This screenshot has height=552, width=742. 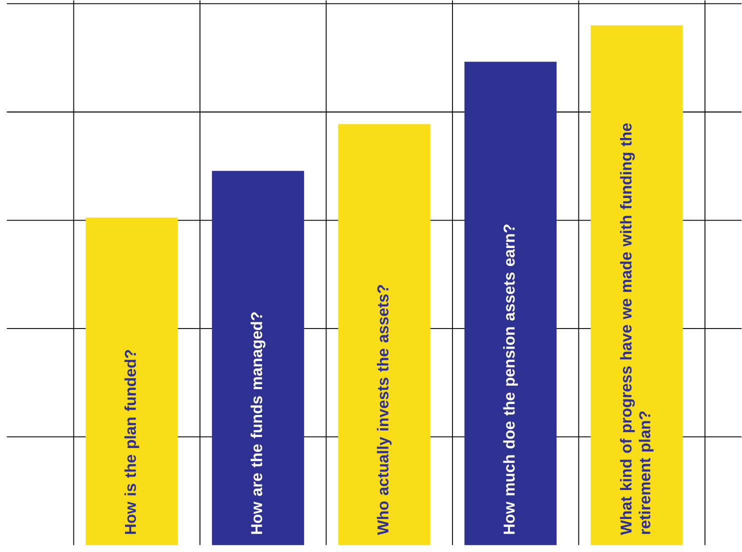 What do you see at coordinates (384, 410) in the screenshot?
I see `x-tick-label: Who actually invests the assets?` at bounding box center [384, 410].